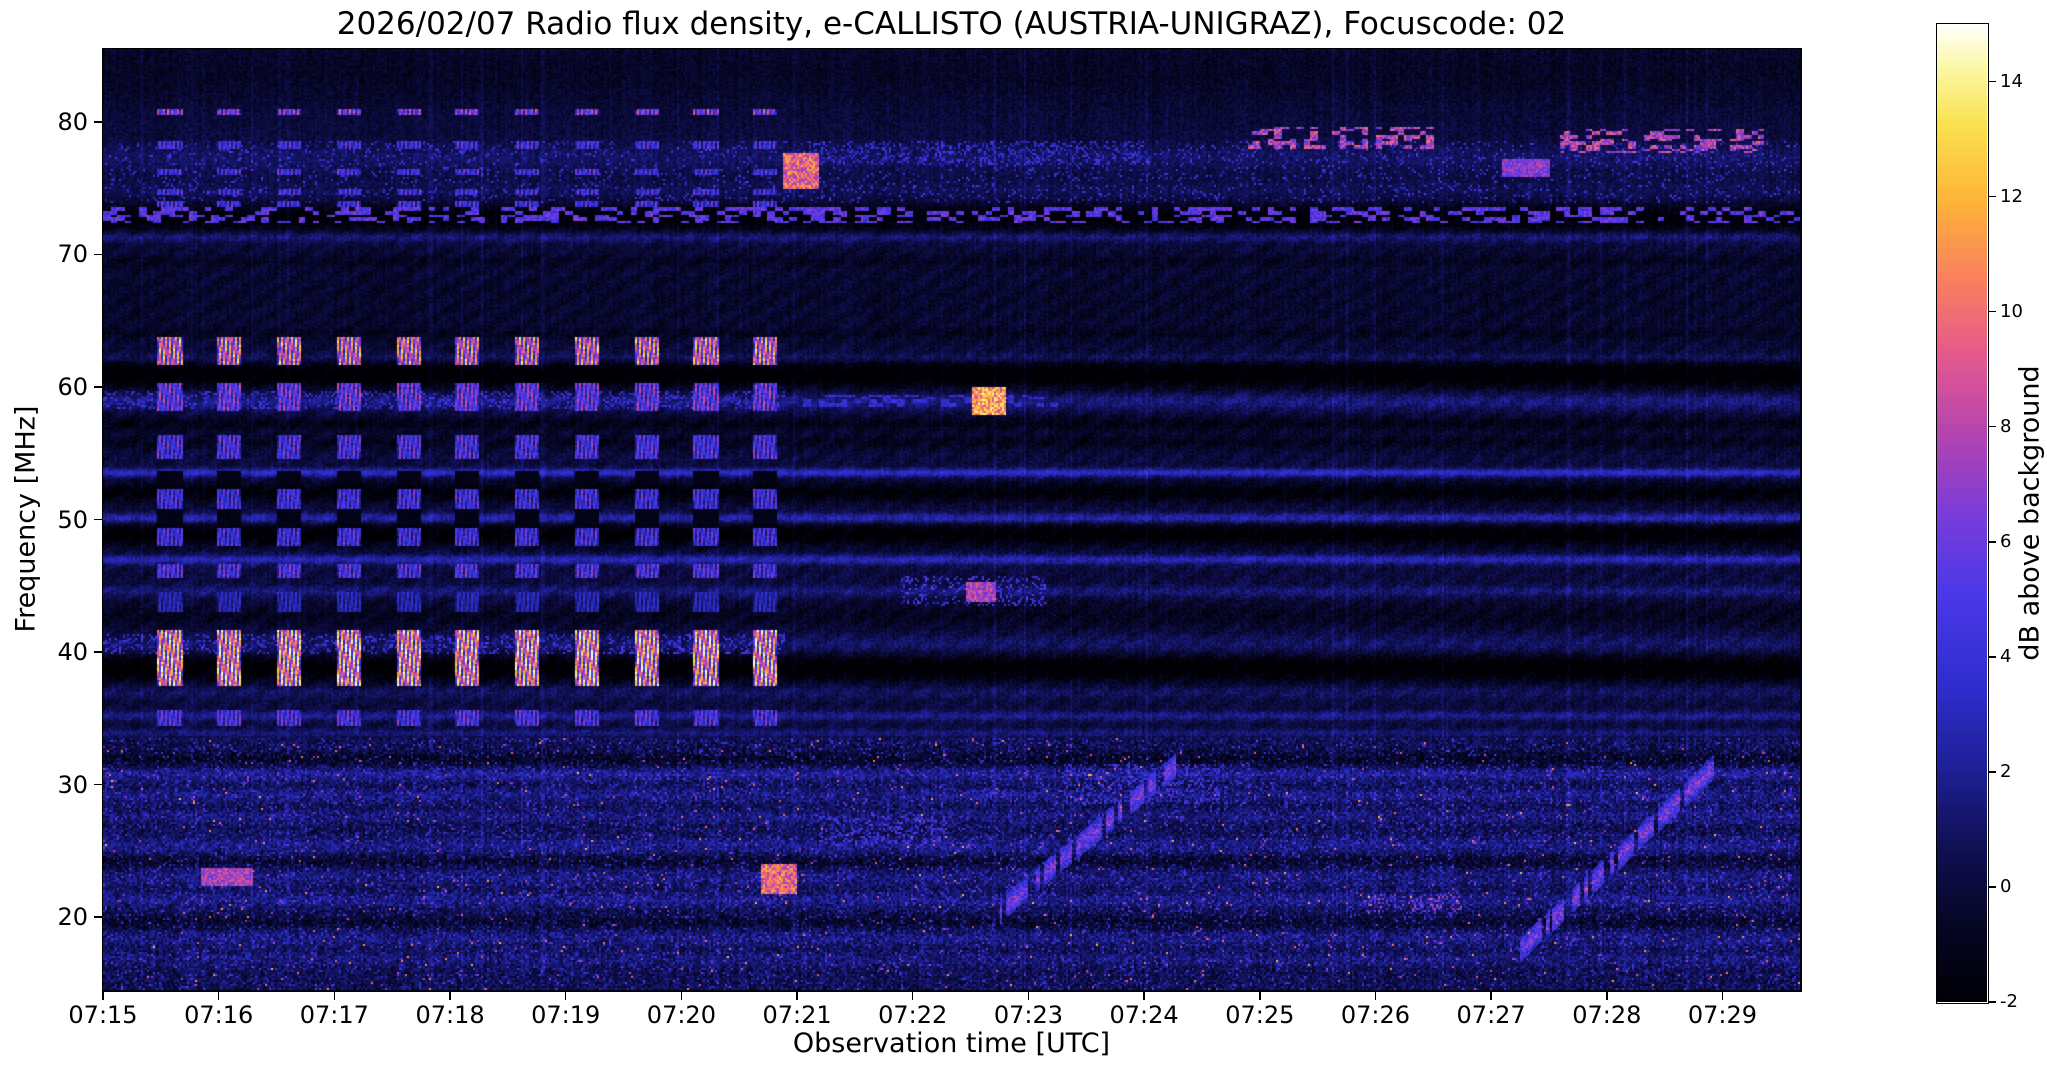 This screenshot has width=2047, height=1067. Describe the element at coordinates (103, 1015) in the screenshot. I see `x-tick-label: 07:15` at that location.